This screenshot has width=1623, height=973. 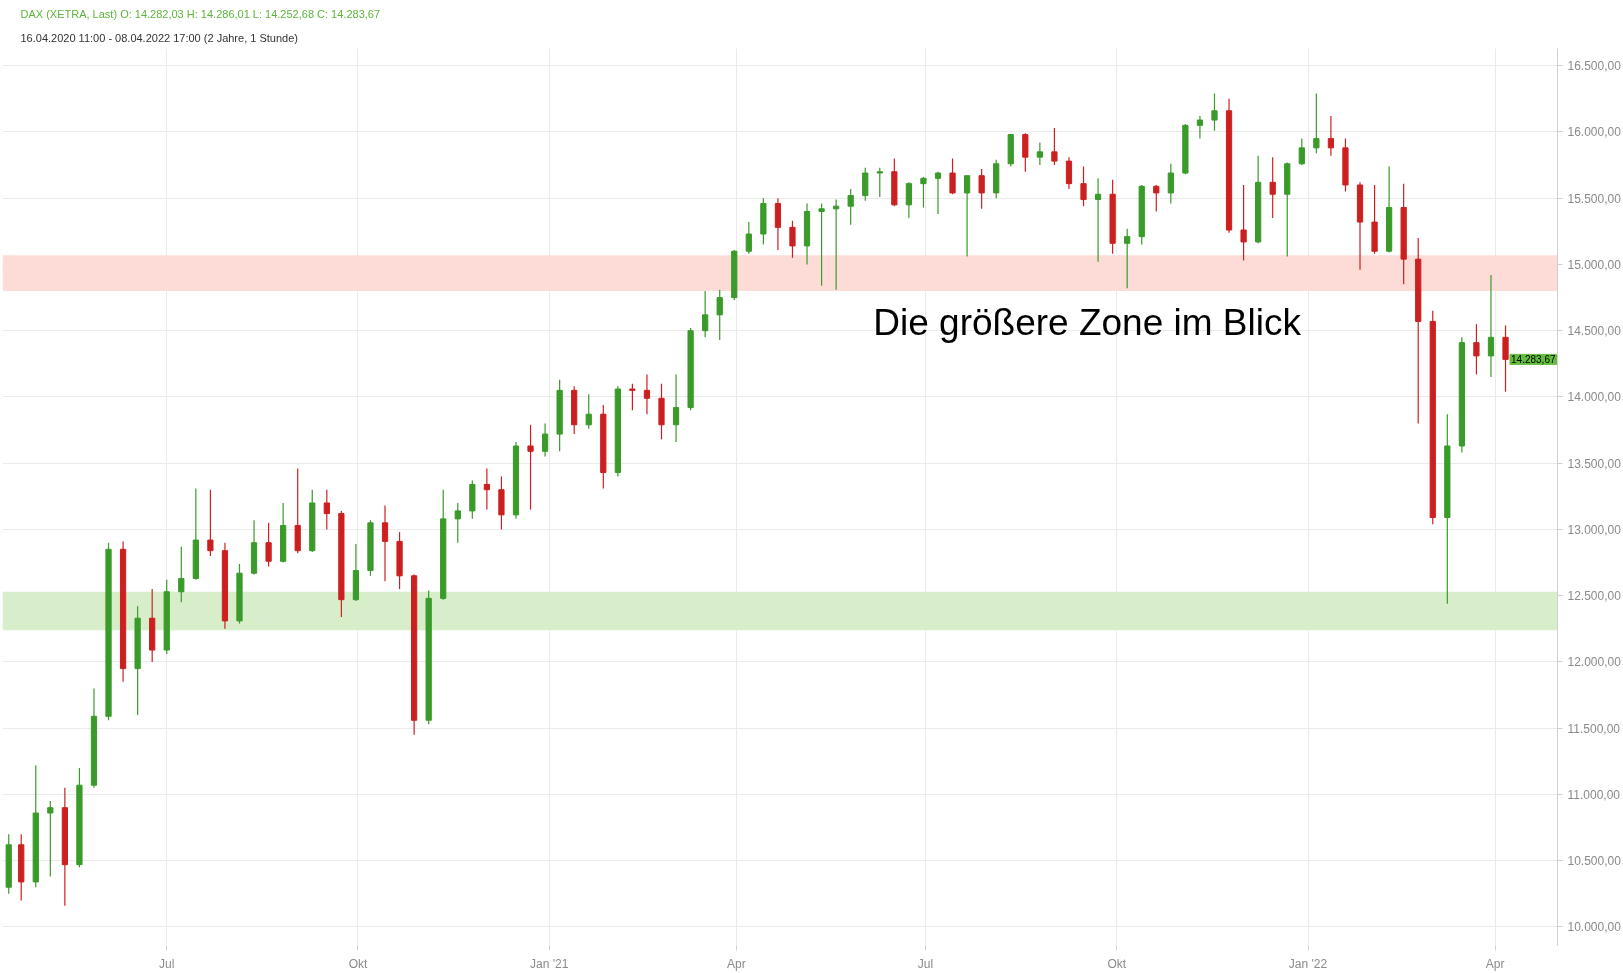 What do you see at coordinates (549, 963) in the screenshot?
I see `x-tick-label: Jan '21` at bounding box center [549, 963].